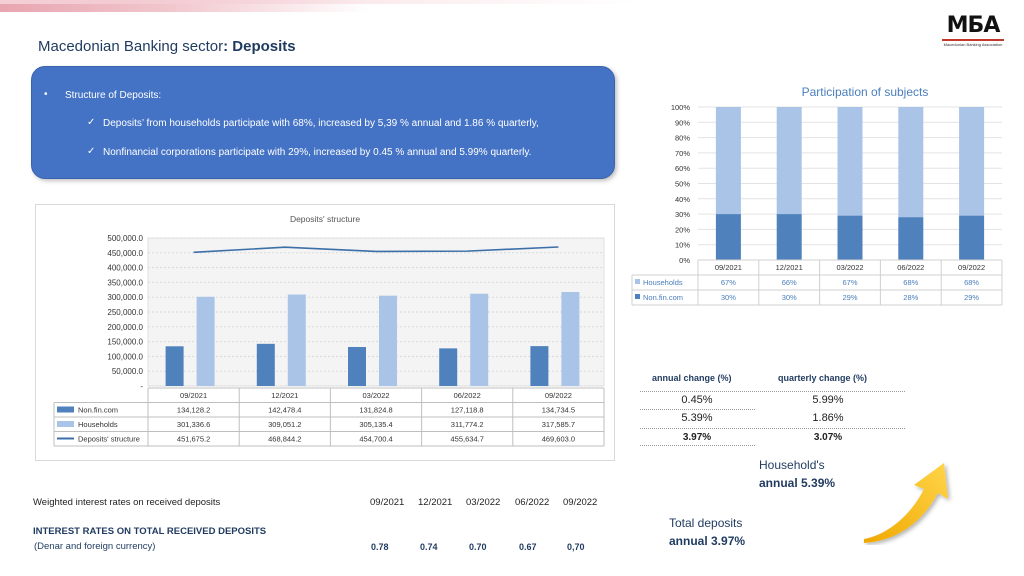  What do you see at coordinates (128, 371) in the screenshot?
I see `y-tick-label: 50,000.0` at bounding box center [128, 371].